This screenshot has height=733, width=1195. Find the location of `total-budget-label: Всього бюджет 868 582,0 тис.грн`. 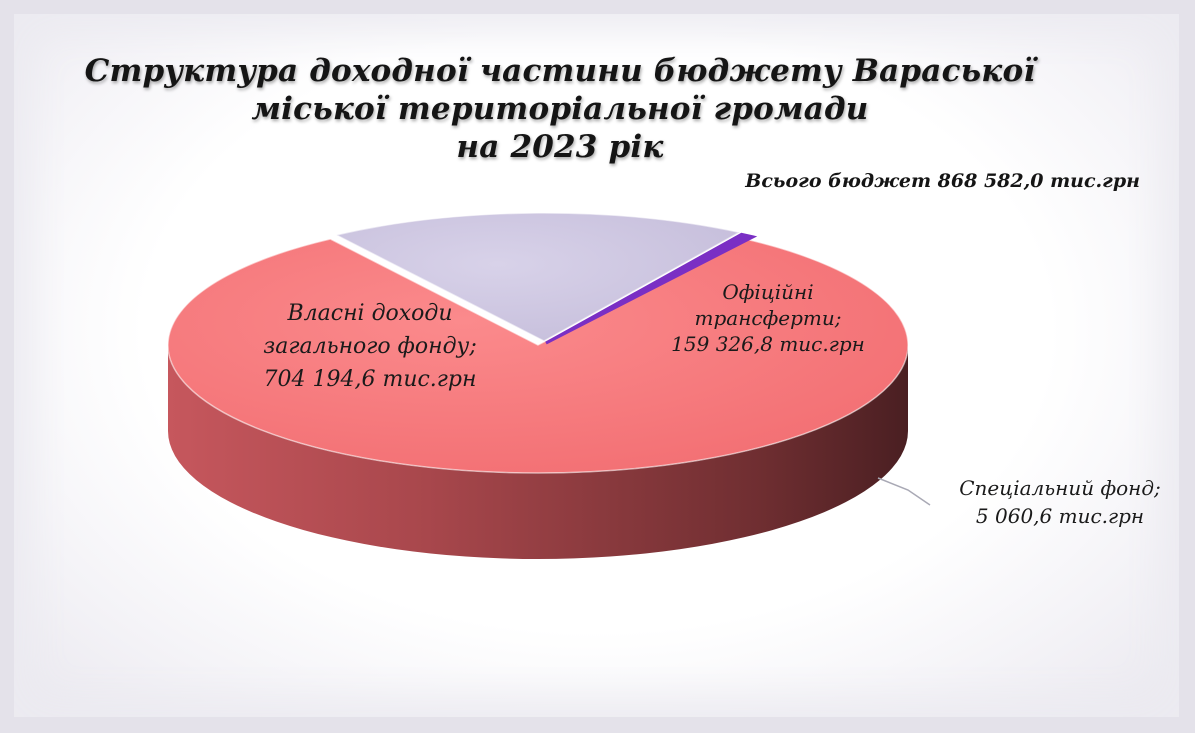

total-budget-label: Всього бюджет 868 582,0 тис.грн is located at coordinates (942, 181).